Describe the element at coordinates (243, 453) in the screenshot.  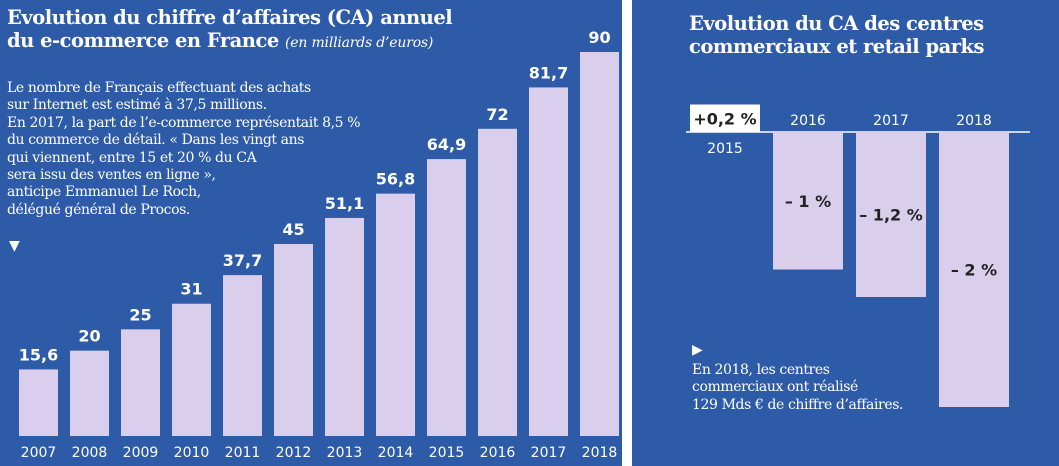
I see `tick-label-2011: 2011` at that location.